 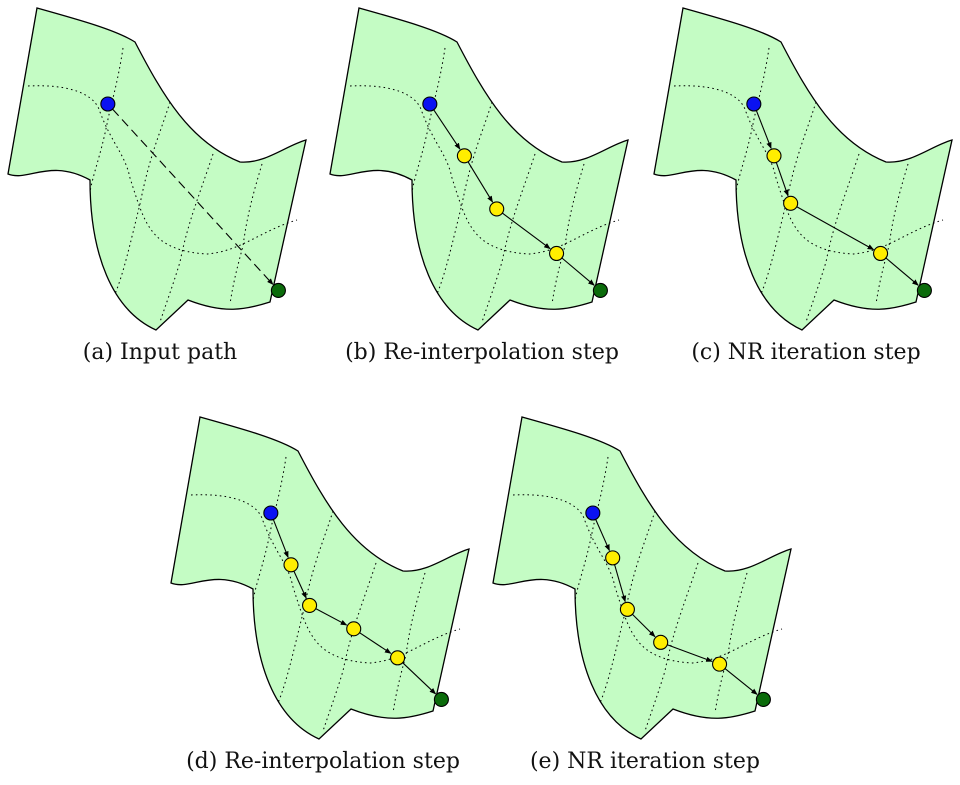 I want to click on caption-c: (c) NR iteration step, so click(x=806, y=352).